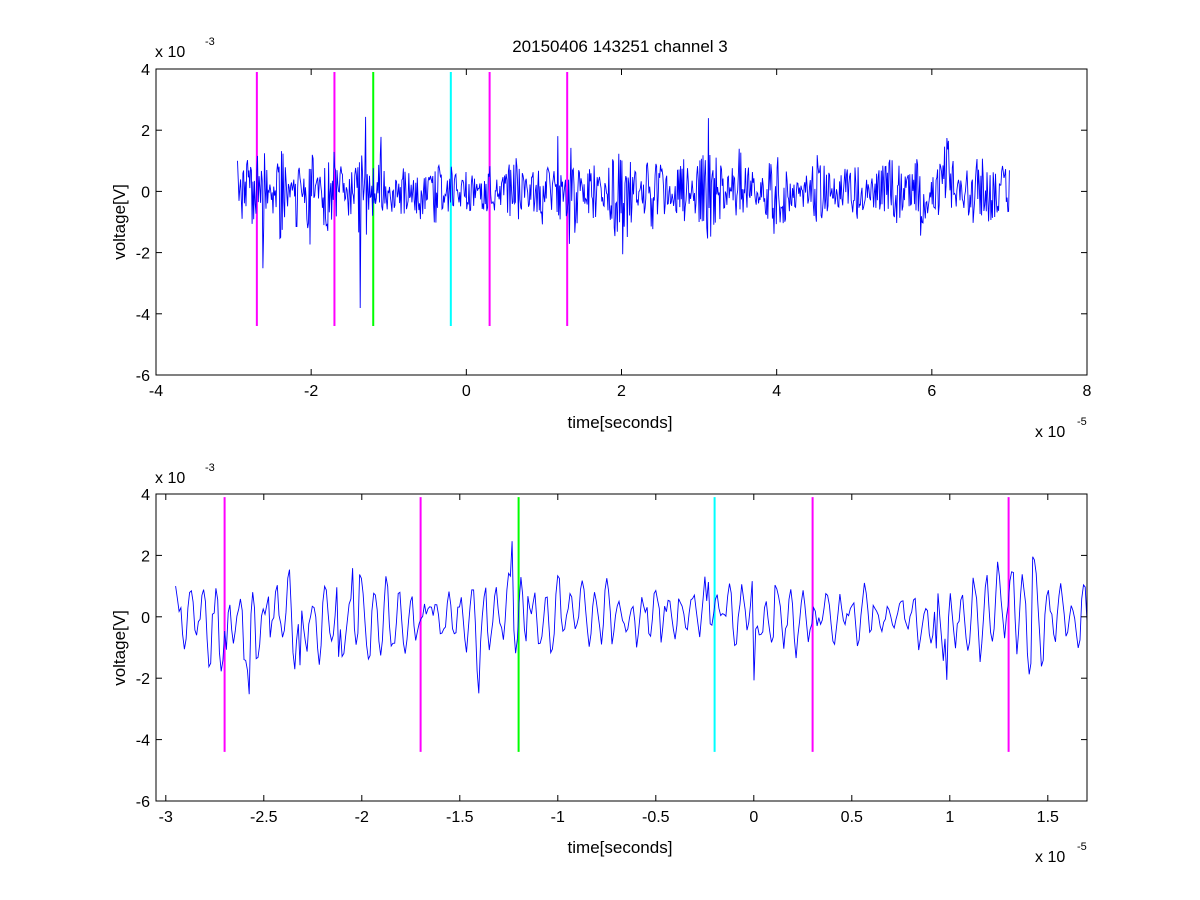 The width and height of the screenshot is (1200, 900). I want to click on x-tick-label: 6, so click(931, 391).